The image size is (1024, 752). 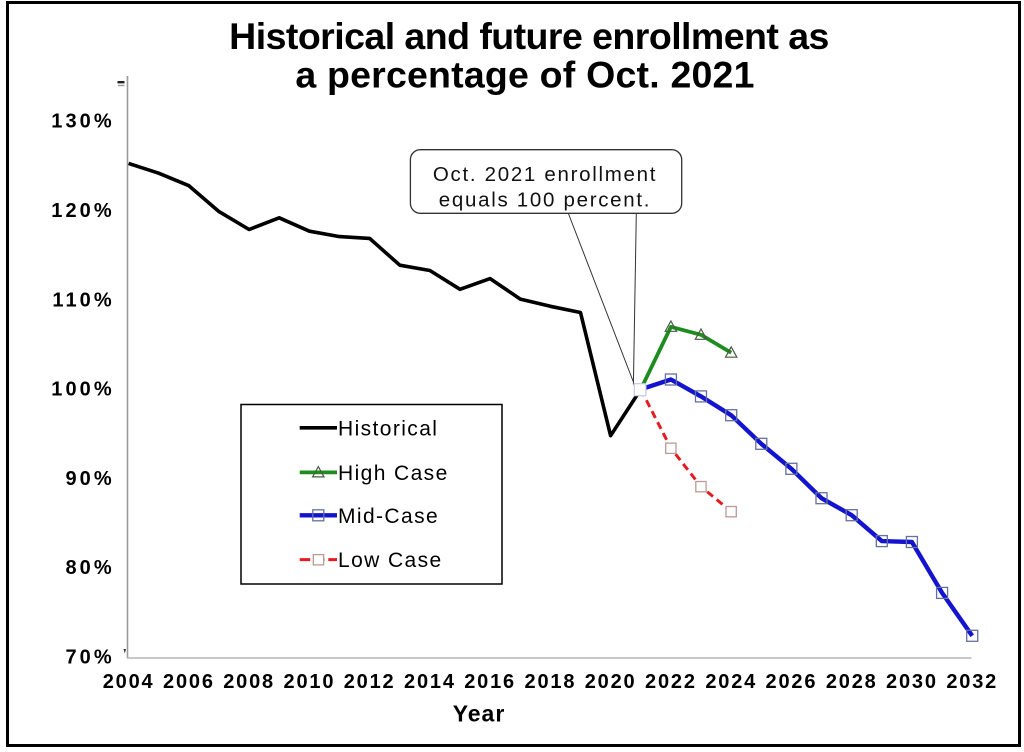 What do you see at coordinates (370, 682) in the screenshot?
I see `svg-text: 2012` at bounding box center [370, 682].